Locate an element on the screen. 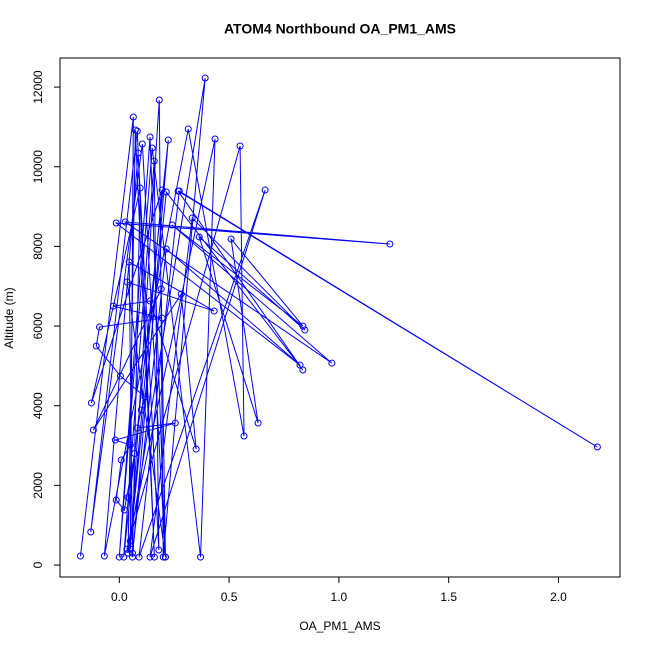 The width and height of the screenshot is (650, 655). y-axis-label: Altitude (m) is located at coordinates (9, 317).